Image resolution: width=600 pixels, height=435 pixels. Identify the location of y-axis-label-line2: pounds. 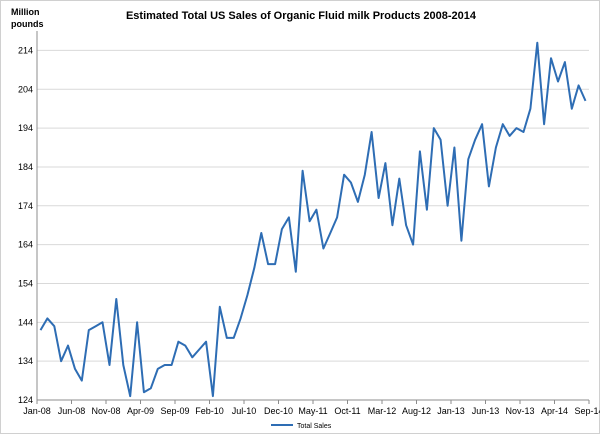
(27, 24).